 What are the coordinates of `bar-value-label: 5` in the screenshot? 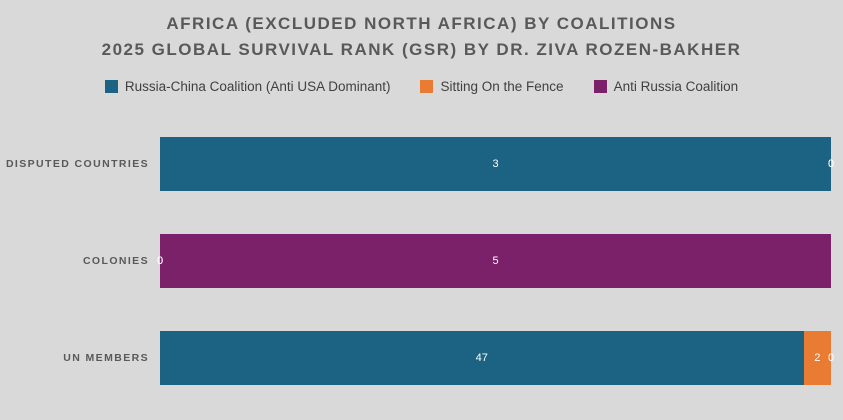 It's located at (495, 261).